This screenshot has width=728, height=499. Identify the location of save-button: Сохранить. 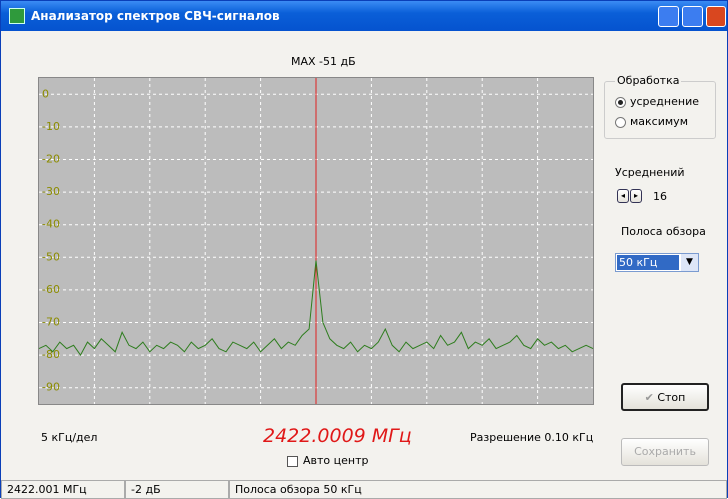
(665, 452).